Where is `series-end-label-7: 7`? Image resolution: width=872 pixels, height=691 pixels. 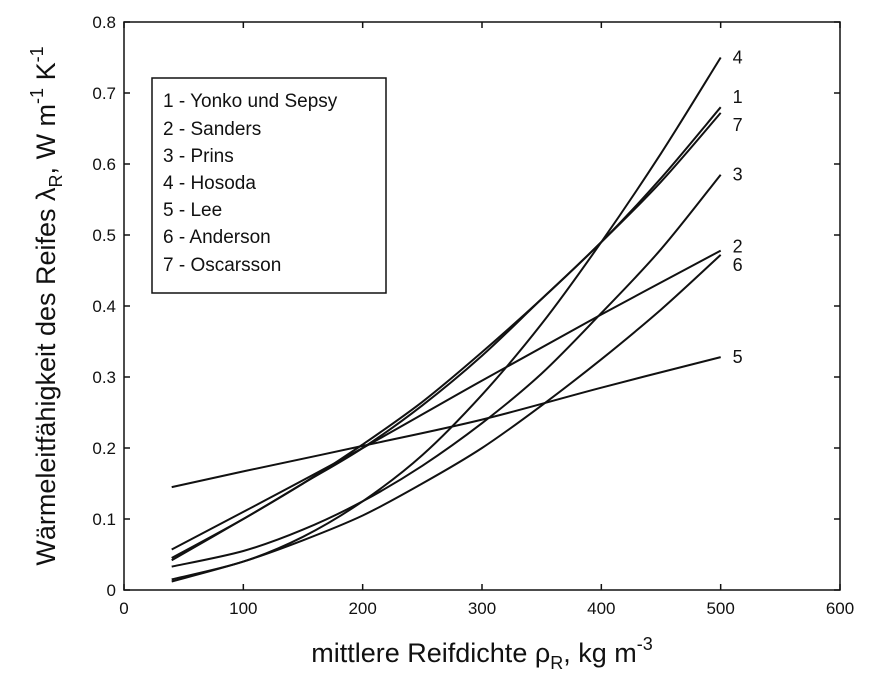
series-end-label-7: 7 is located at coordinates (738, 125).